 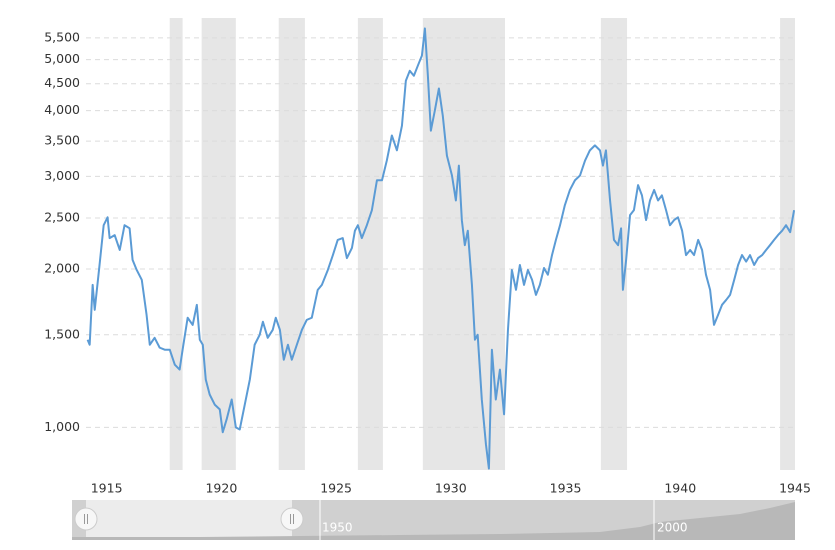 I want to click on y-tick-label: 4,000, so click(x=62, y=109).